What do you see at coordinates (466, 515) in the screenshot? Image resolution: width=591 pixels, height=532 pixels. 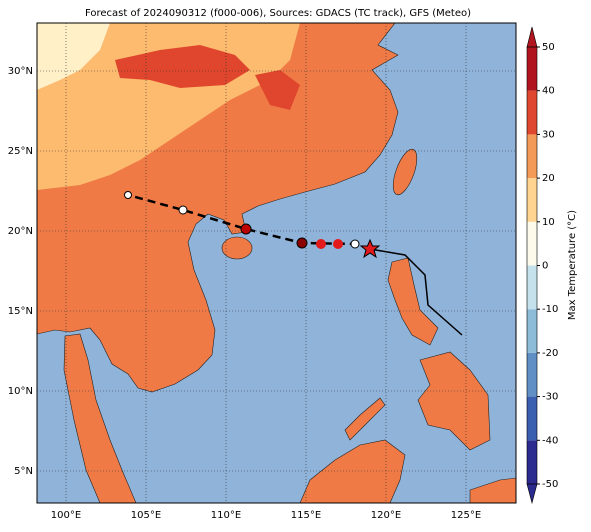 I see `lon-tick-label: 125°E` at bounding box center [466, 515].